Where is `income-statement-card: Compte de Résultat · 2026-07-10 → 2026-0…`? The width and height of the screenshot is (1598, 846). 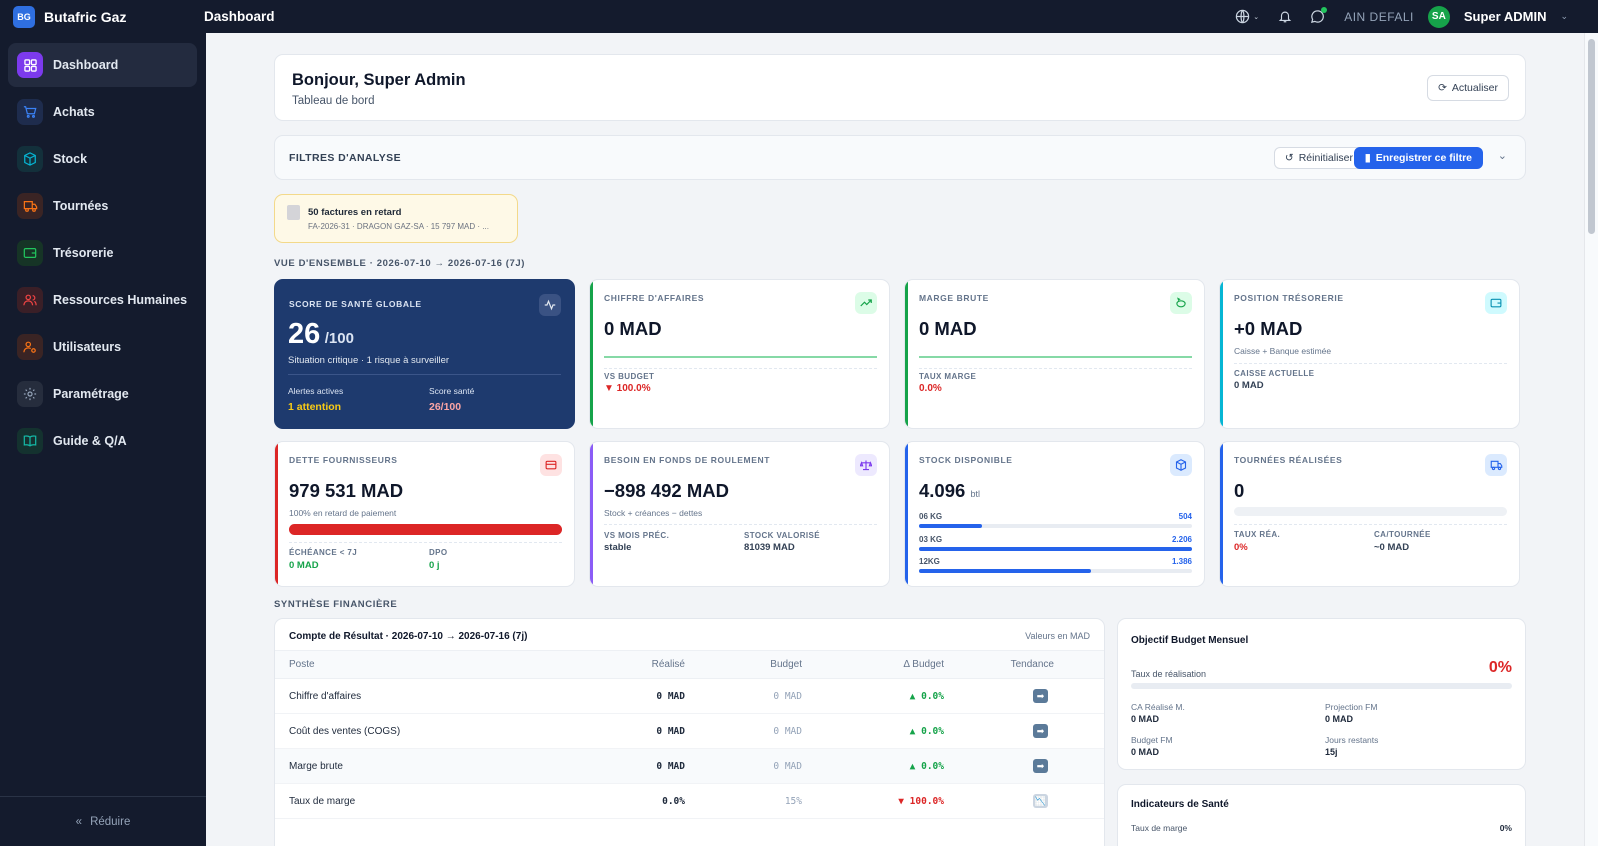 income-statement-card: Compte de Résultat · 2026-07-10 → 2026-0… is located at coordinates (689, 732).